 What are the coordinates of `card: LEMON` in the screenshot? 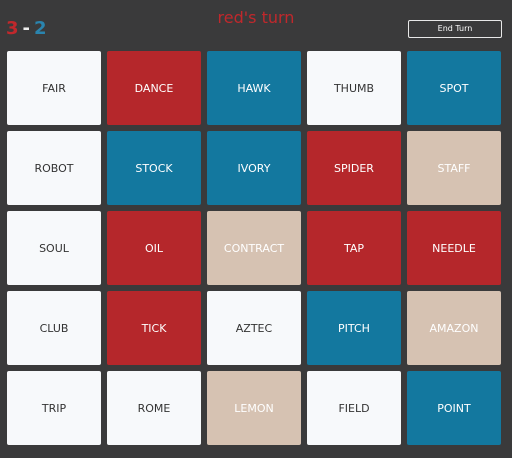 It's located at (254, 408).